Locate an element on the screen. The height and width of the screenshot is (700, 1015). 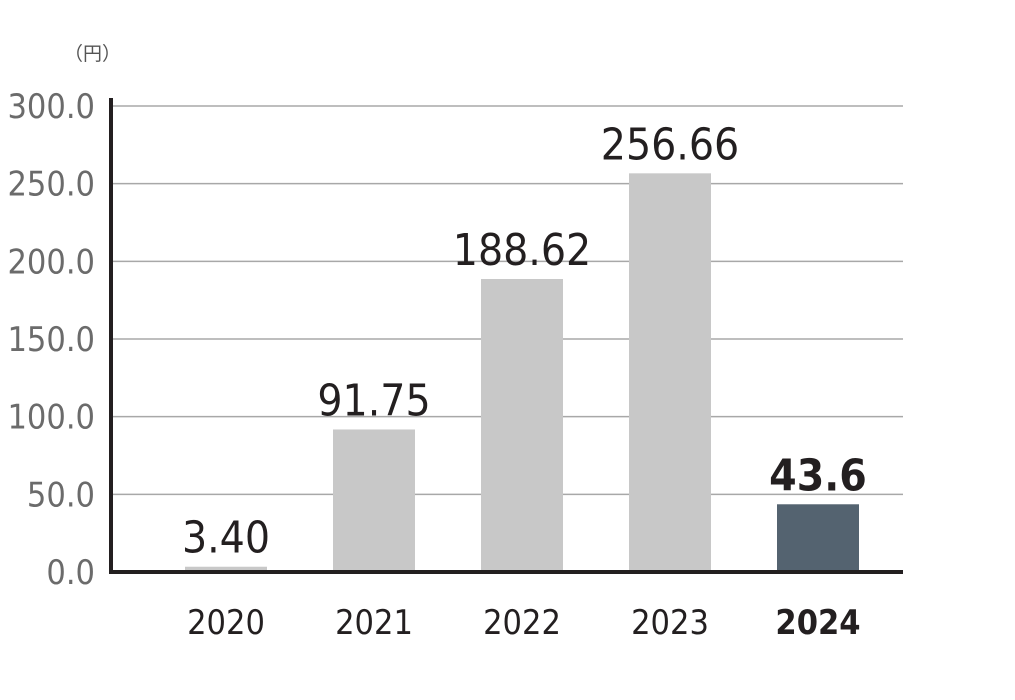
y-tick-label: 200.0 is located at coordinates (51, 262).